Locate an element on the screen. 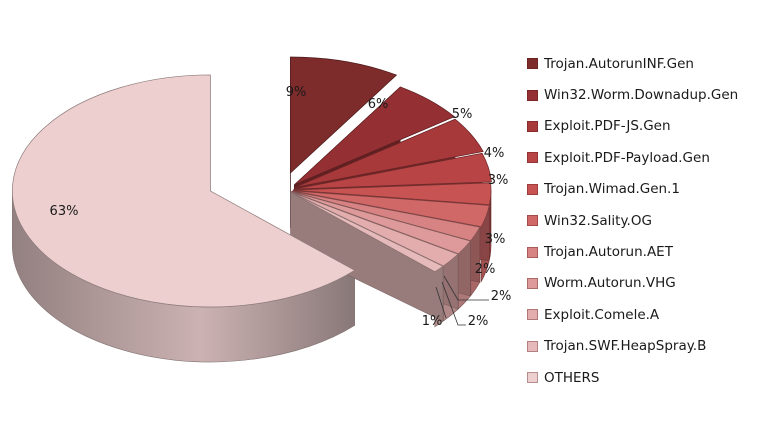 This screenshot has height=436, width=761. legend-label: Trojan.Wimad.Gen.1 is located at coordinates (612, 189).